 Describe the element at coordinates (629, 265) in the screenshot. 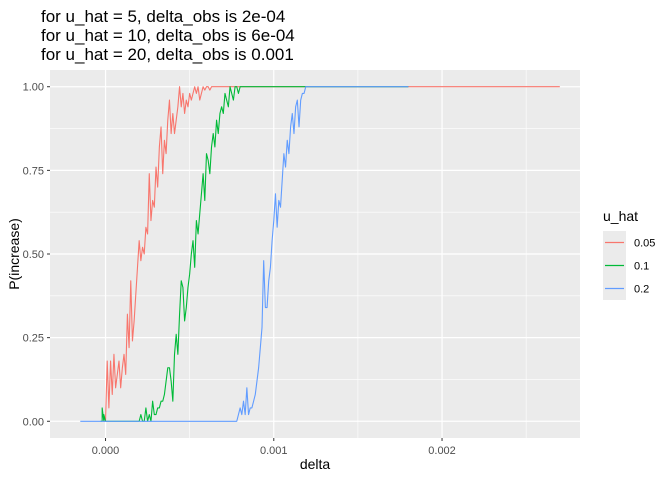

I see `legend-items: 0.05 0.1 0.2` at that location.